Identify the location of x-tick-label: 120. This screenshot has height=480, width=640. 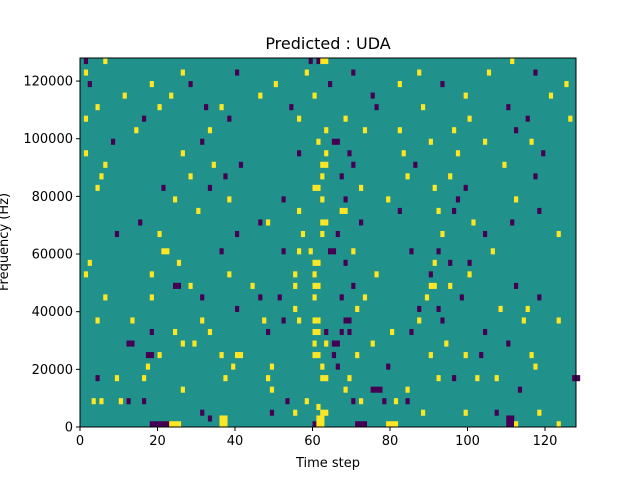
(545, 441).